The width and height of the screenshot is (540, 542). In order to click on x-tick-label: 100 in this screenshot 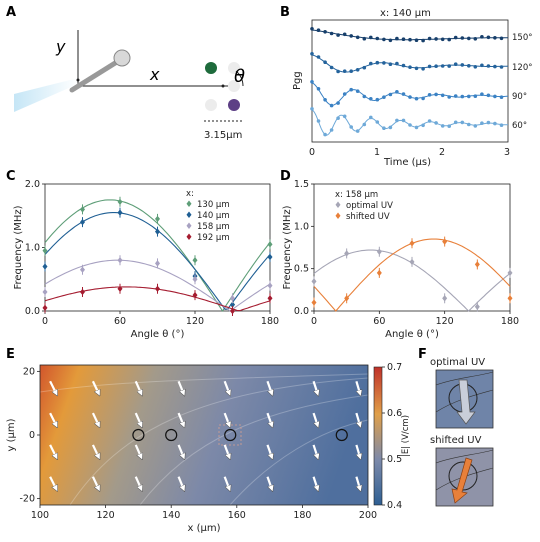, I will do `click(40, 515)`.